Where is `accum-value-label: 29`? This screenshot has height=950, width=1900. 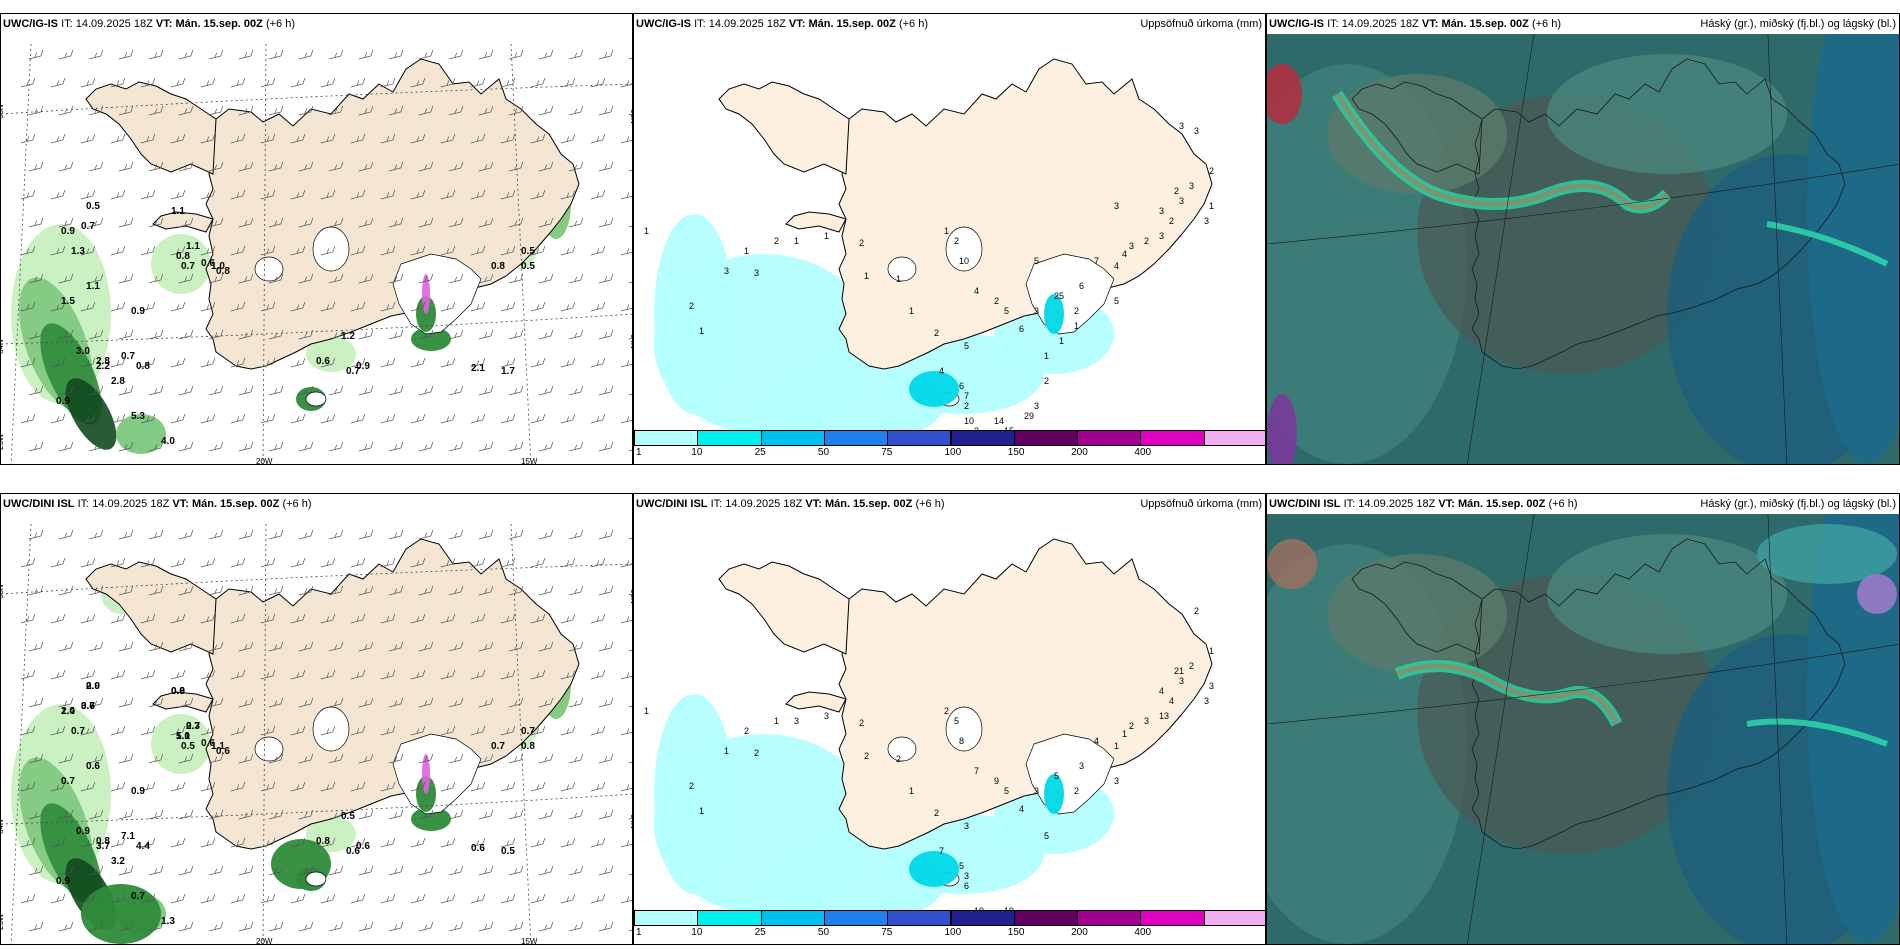 accum-value-label: 29 is located at coordinates (1029, 416).